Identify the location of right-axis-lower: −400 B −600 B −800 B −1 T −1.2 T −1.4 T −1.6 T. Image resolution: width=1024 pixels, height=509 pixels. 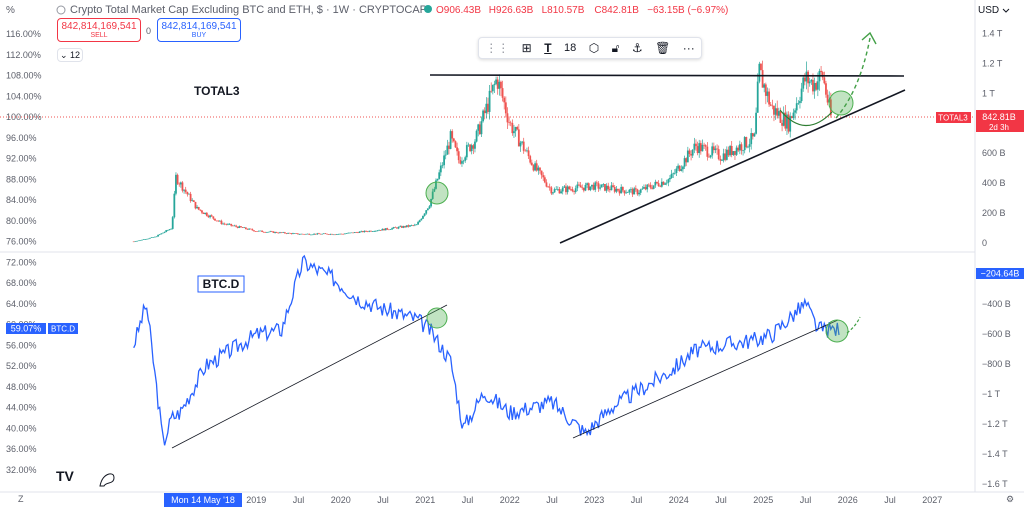
(996, 394).